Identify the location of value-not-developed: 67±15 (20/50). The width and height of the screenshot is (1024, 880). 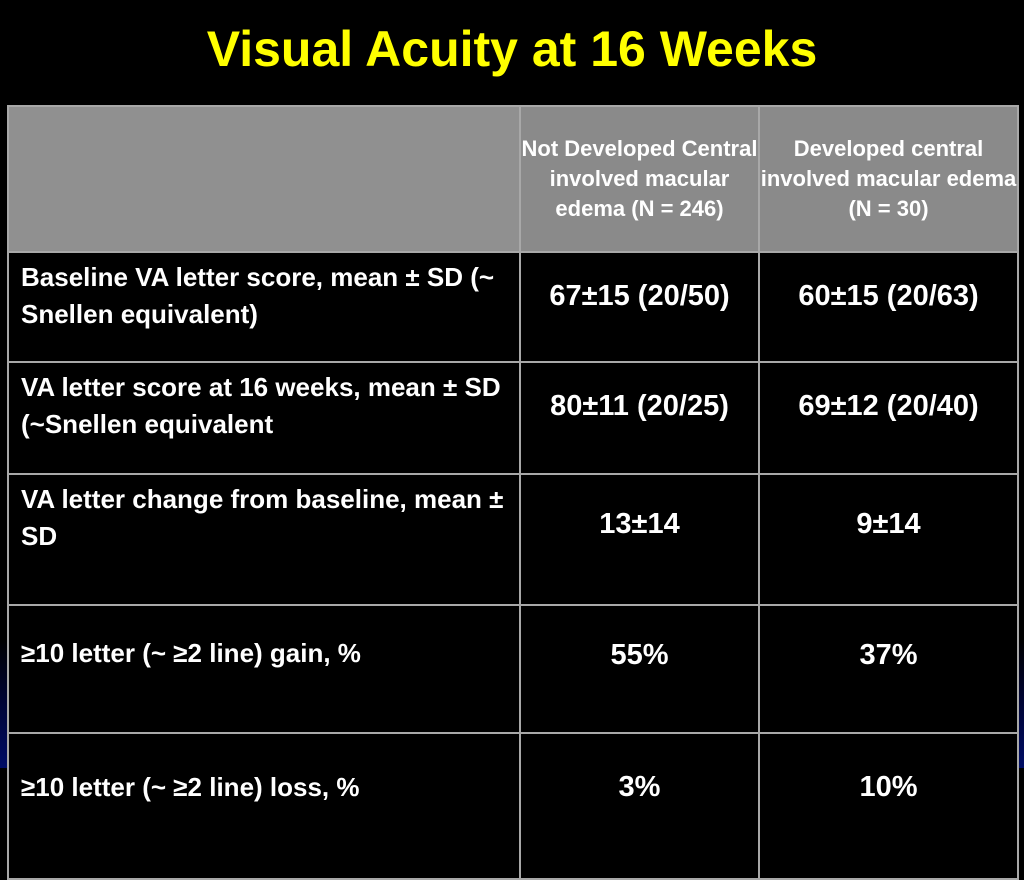
(639, 307).